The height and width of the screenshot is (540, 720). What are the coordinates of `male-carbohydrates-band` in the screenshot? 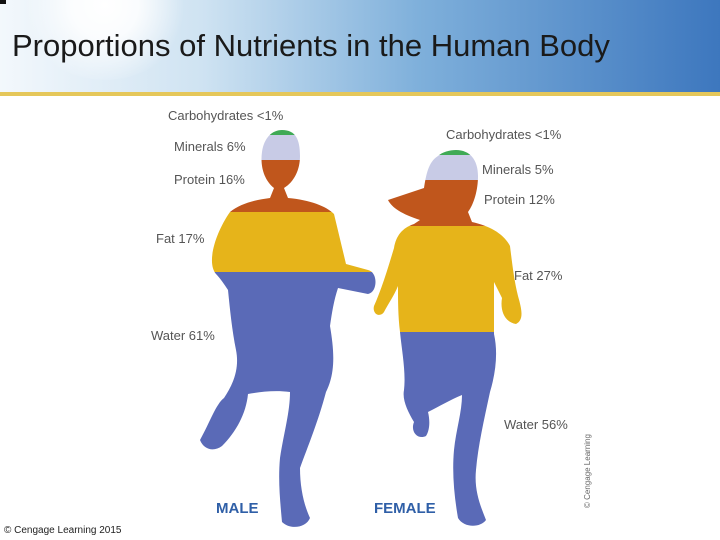 It's located at (288, 132).